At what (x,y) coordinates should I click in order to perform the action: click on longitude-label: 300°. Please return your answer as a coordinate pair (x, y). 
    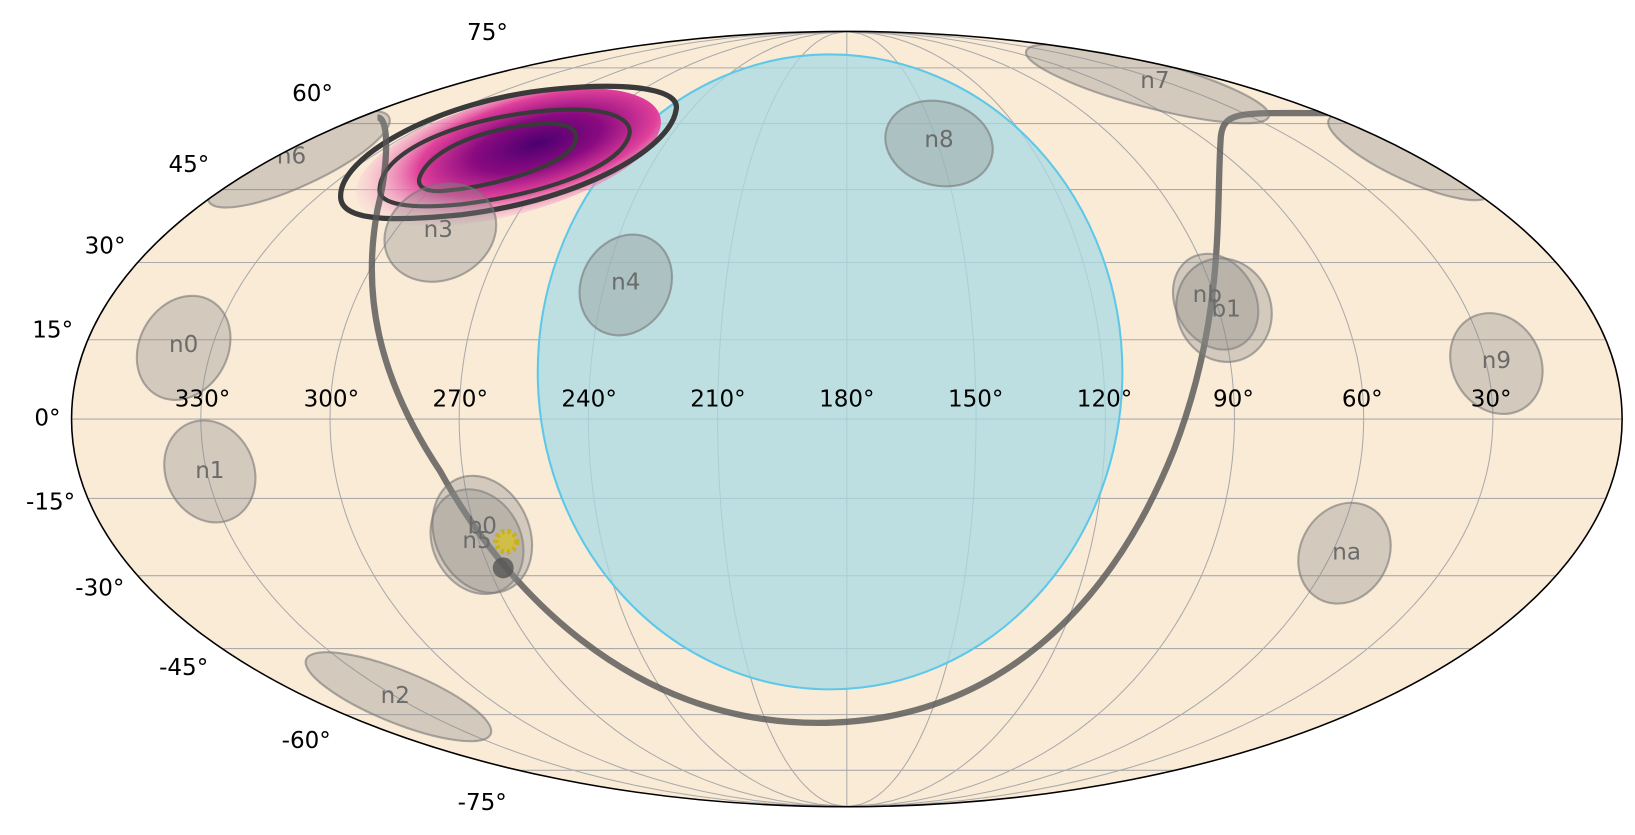
    Looking at the image, I should click on (331, 400).